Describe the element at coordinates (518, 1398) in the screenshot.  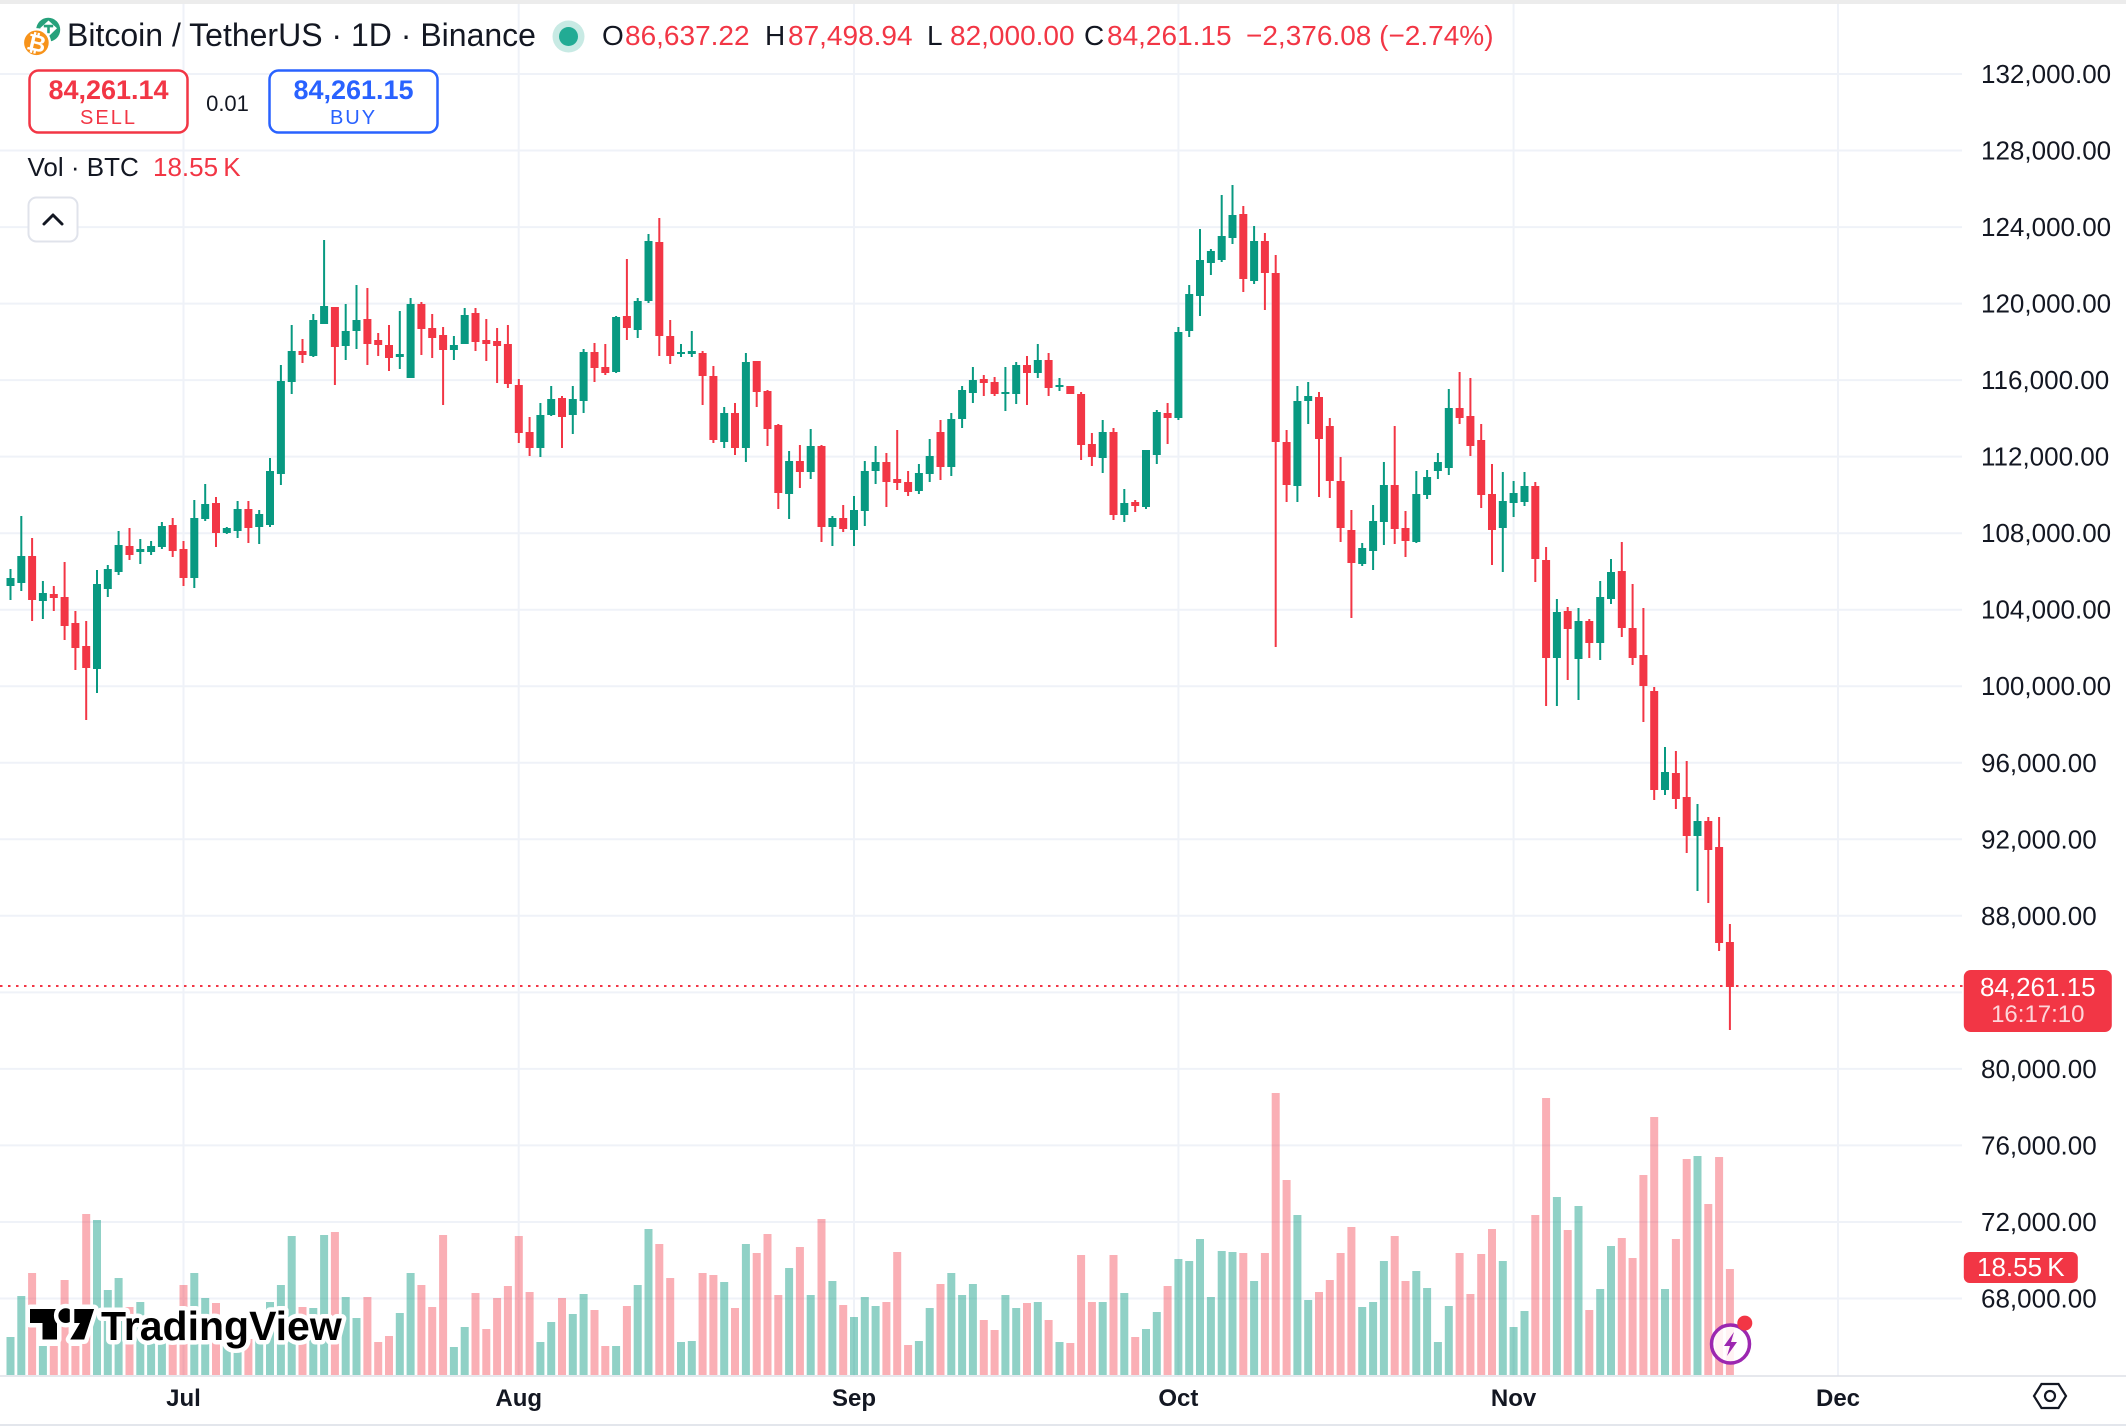
I see `svg-text: Aug` at that location.